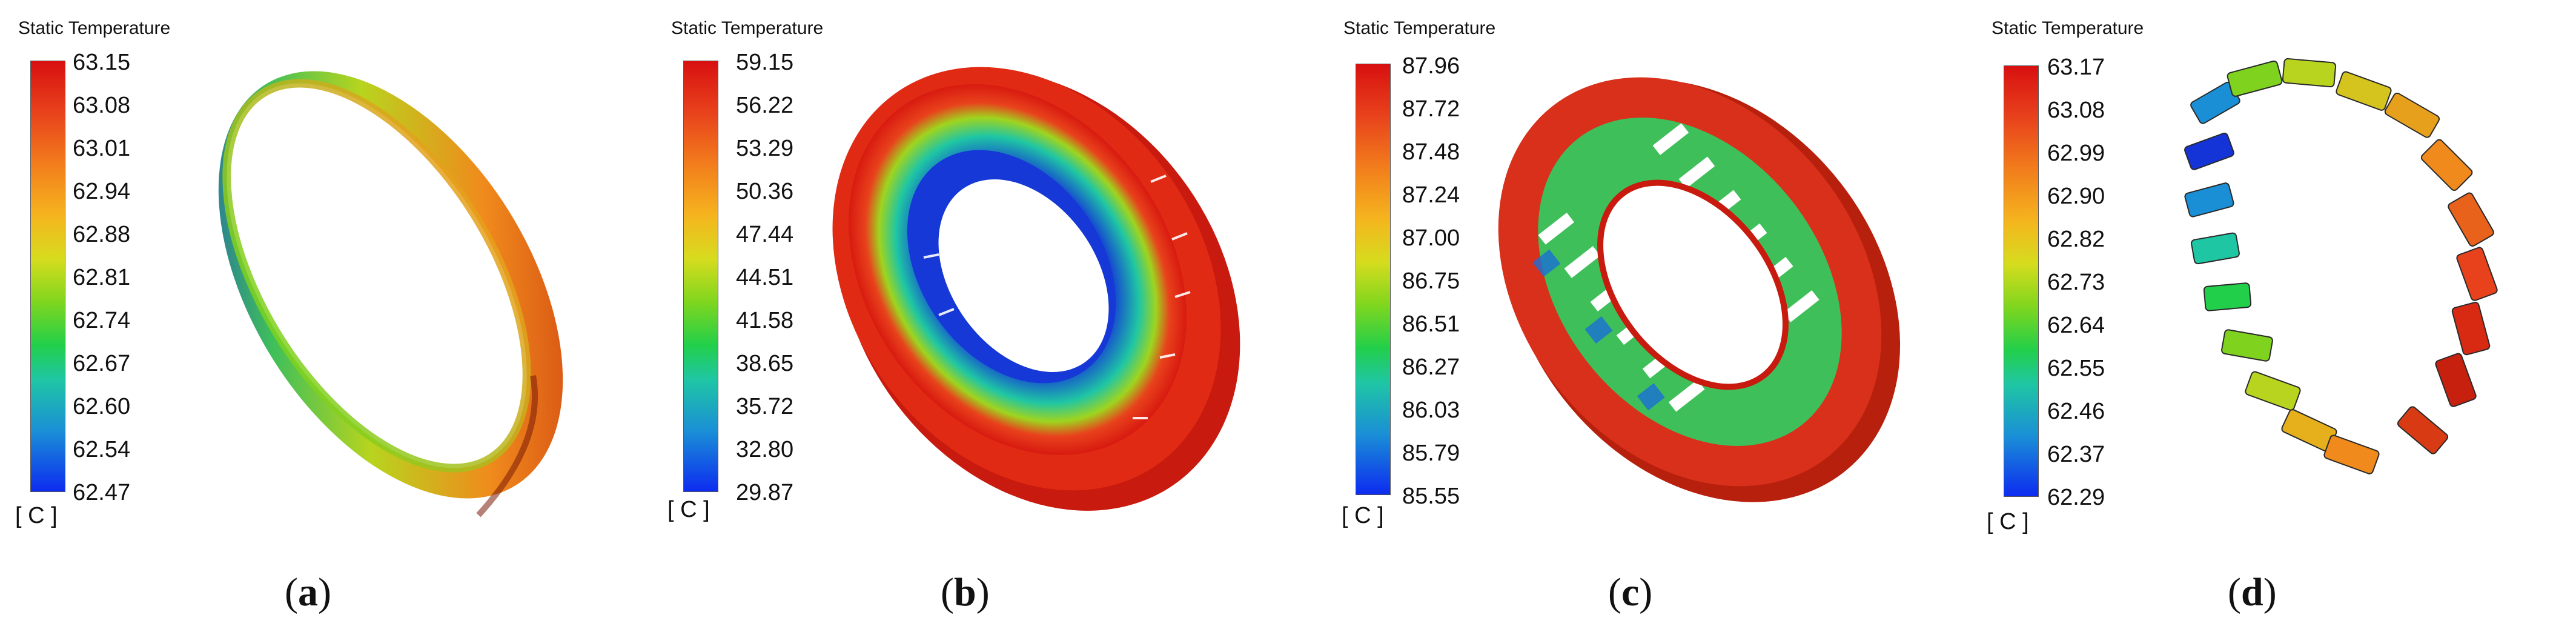 The height and width of the screenshot is (632, 2576). Describe the element at coordinates (1630, 592) in the screenshot. I see `caption-c: (c)` at that location.